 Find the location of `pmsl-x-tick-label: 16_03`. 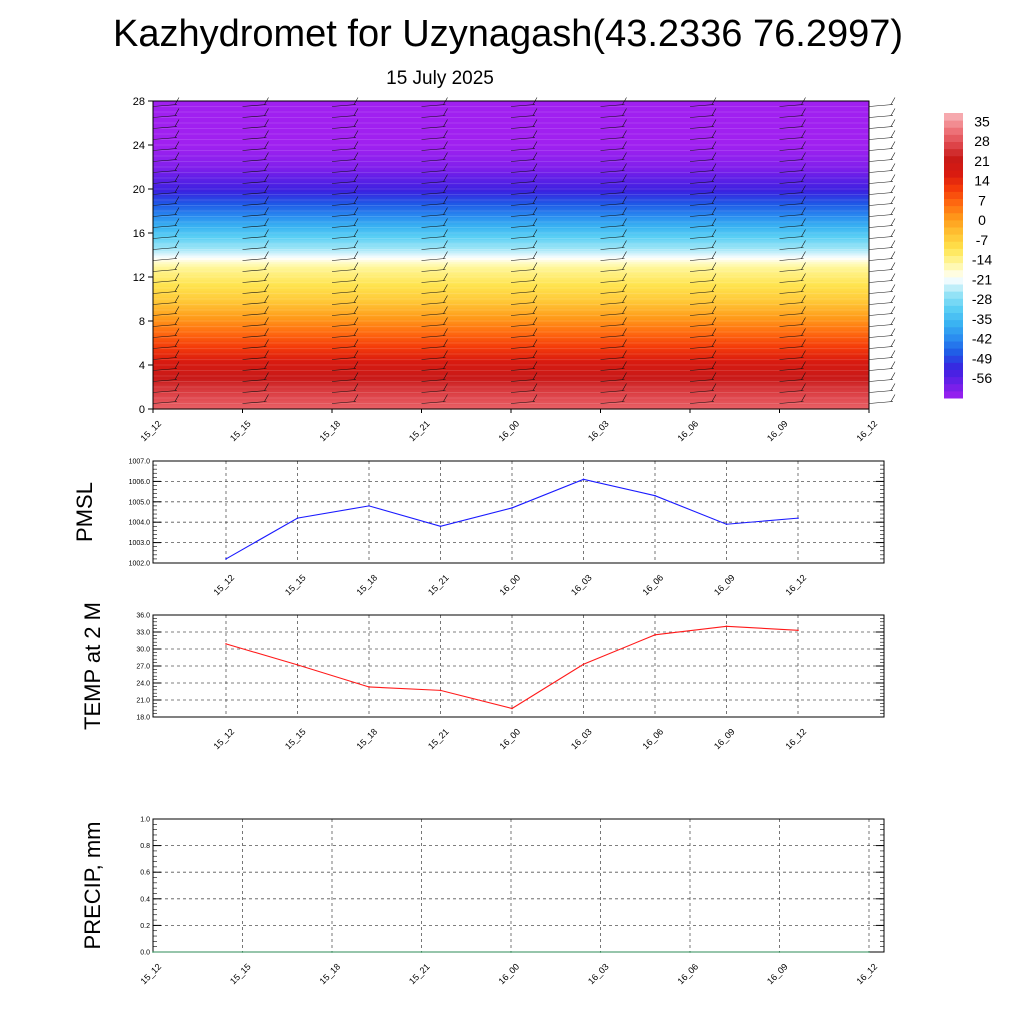

pmsl-x-tick-label: 16_03 is located at coordinates (581, 584).